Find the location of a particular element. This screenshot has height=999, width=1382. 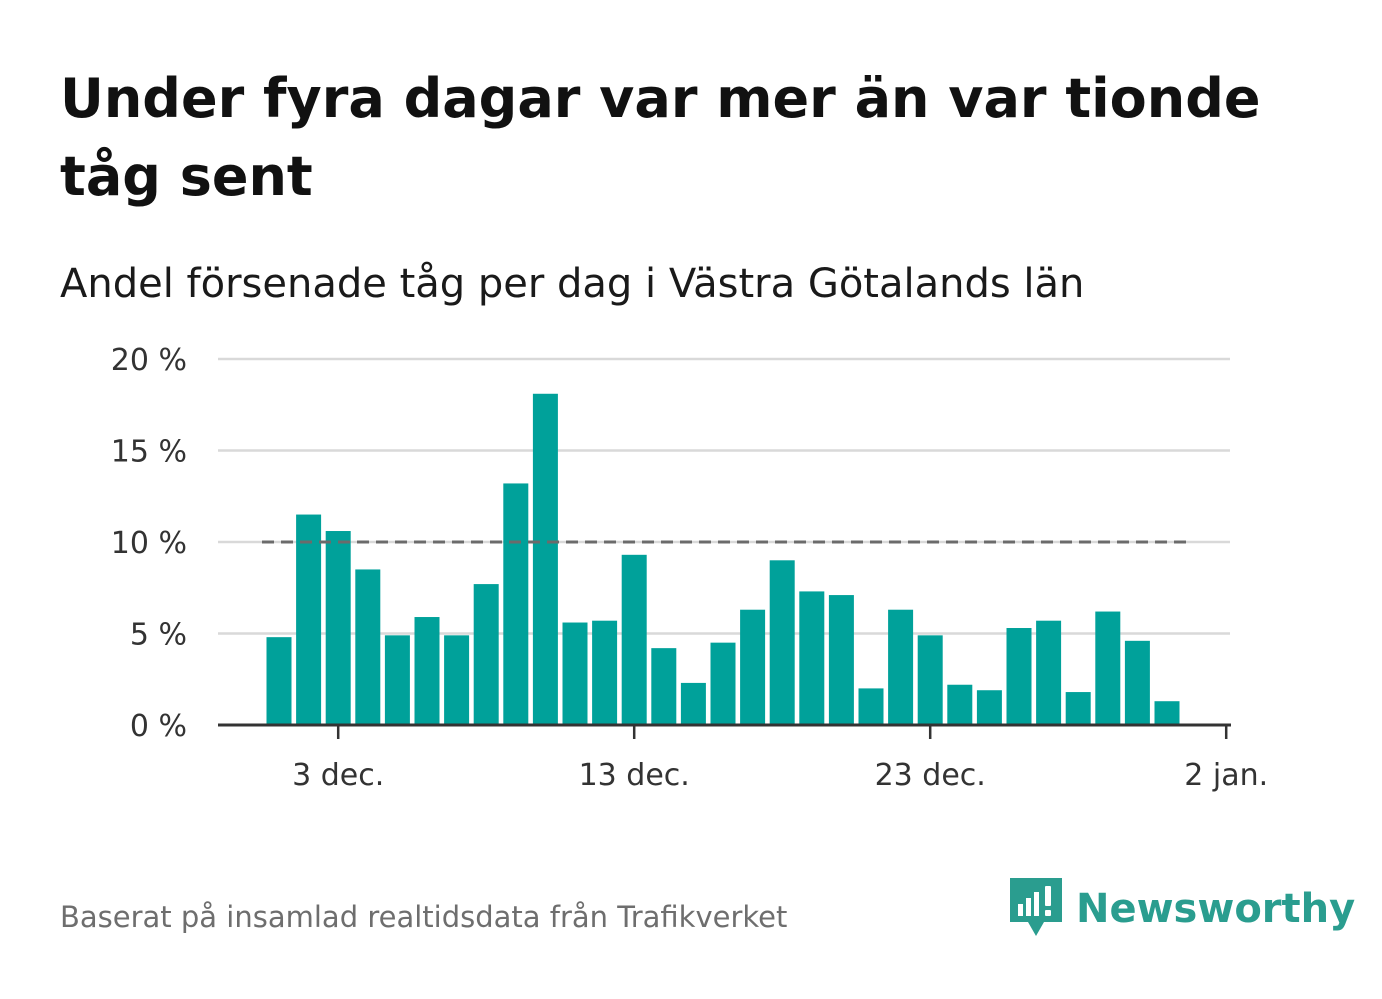

x-tick-label: 3 dec. is located at coordinates (338, 775).